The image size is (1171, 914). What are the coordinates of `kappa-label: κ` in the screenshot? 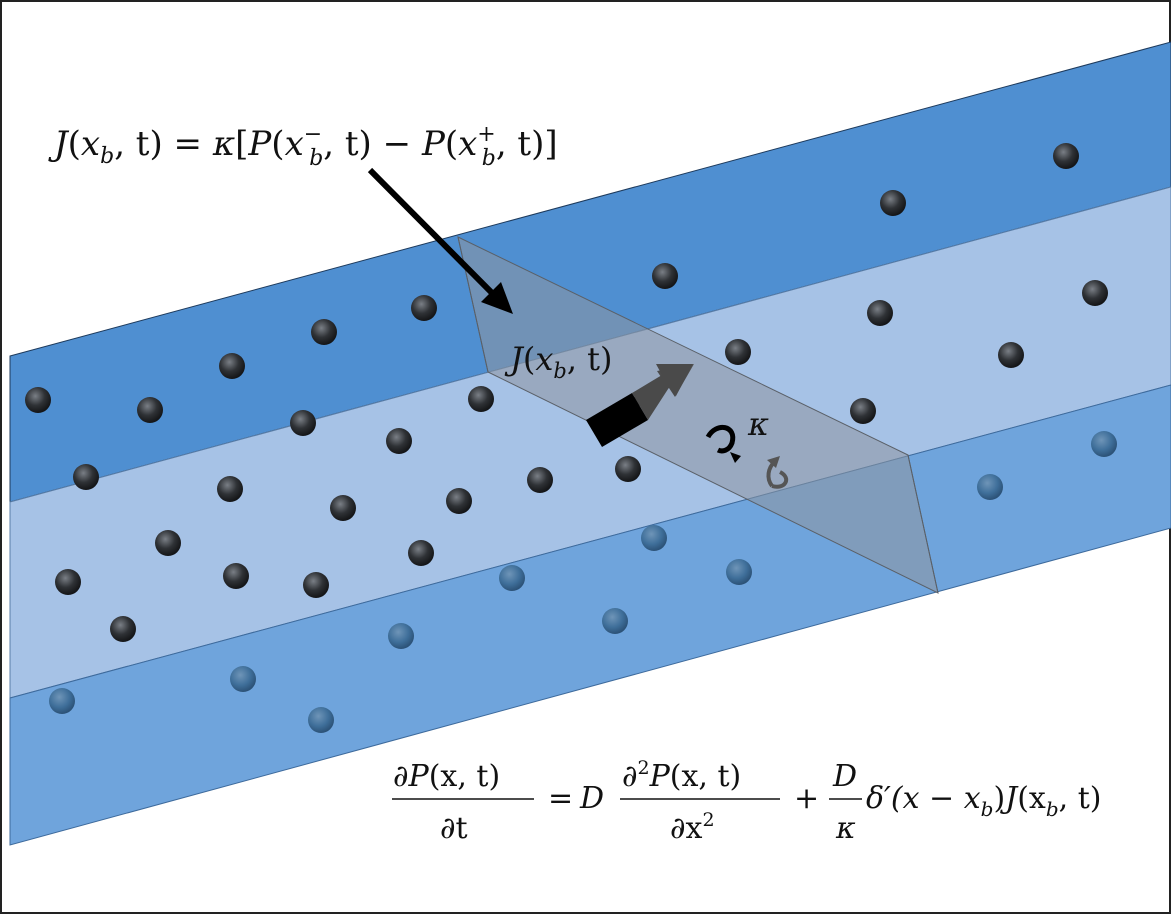 It's located at (758, 424).